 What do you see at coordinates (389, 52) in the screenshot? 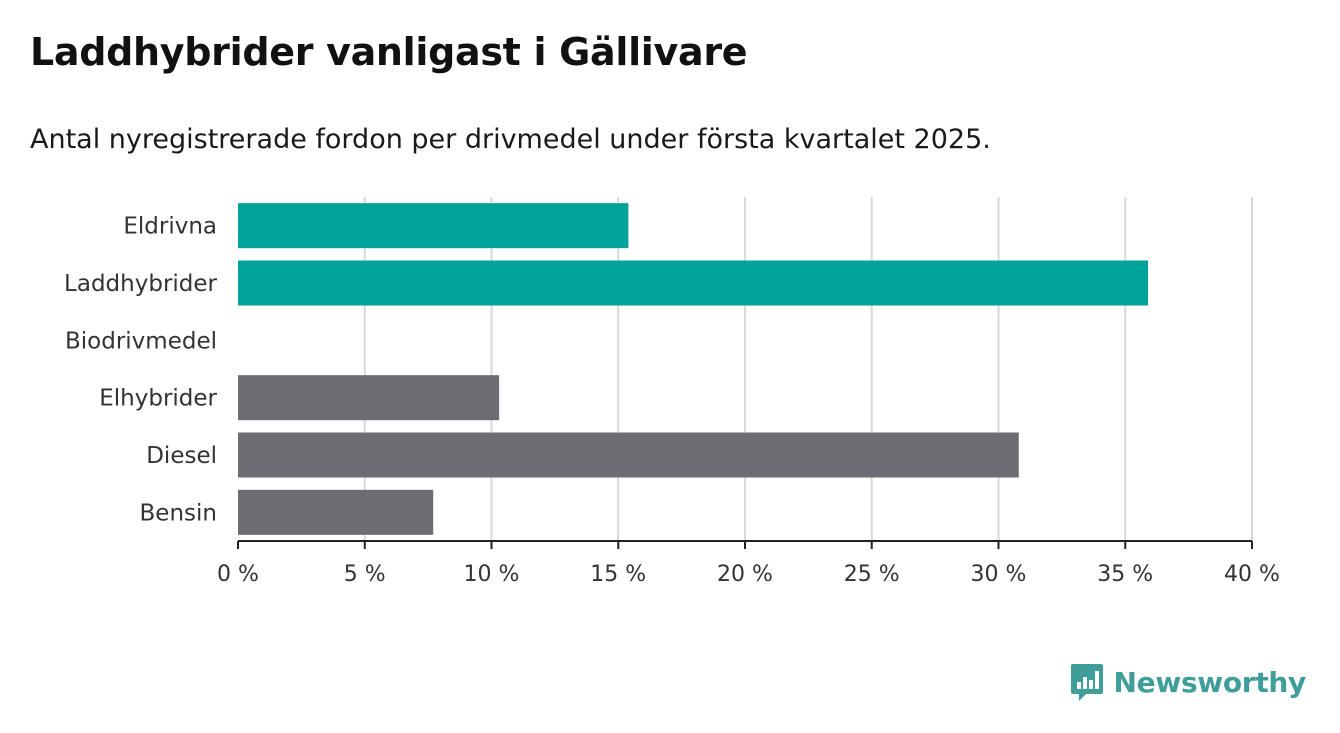
I see `chart-title: Laddhybrider vanligast i Gällivare` at bounding box center [389, 52].